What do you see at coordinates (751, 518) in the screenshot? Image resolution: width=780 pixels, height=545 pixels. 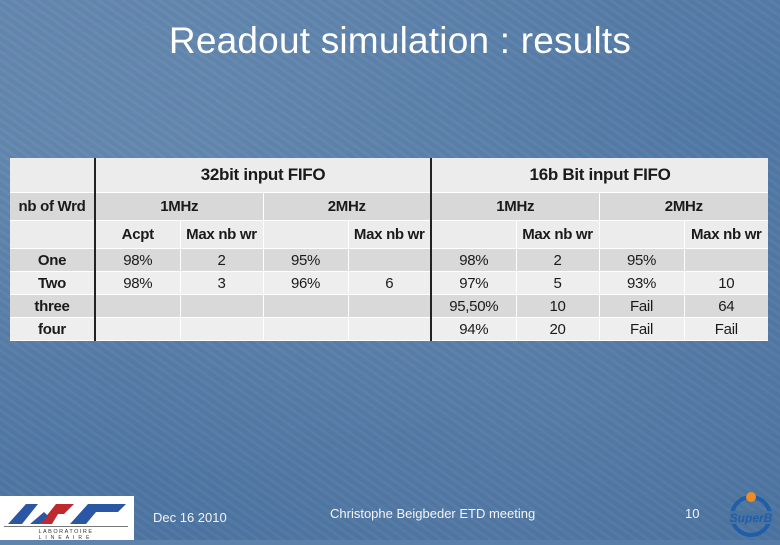 I see `svg-text: SuperB` at bounding box center [751, 518].